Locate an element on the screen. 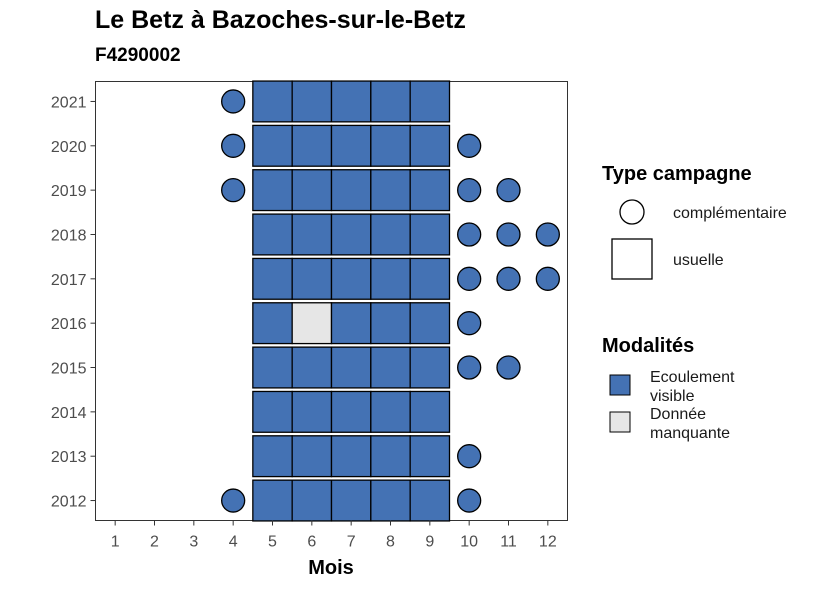  legend-label-usuelle: usuelle is located at coordinates (698, 260).